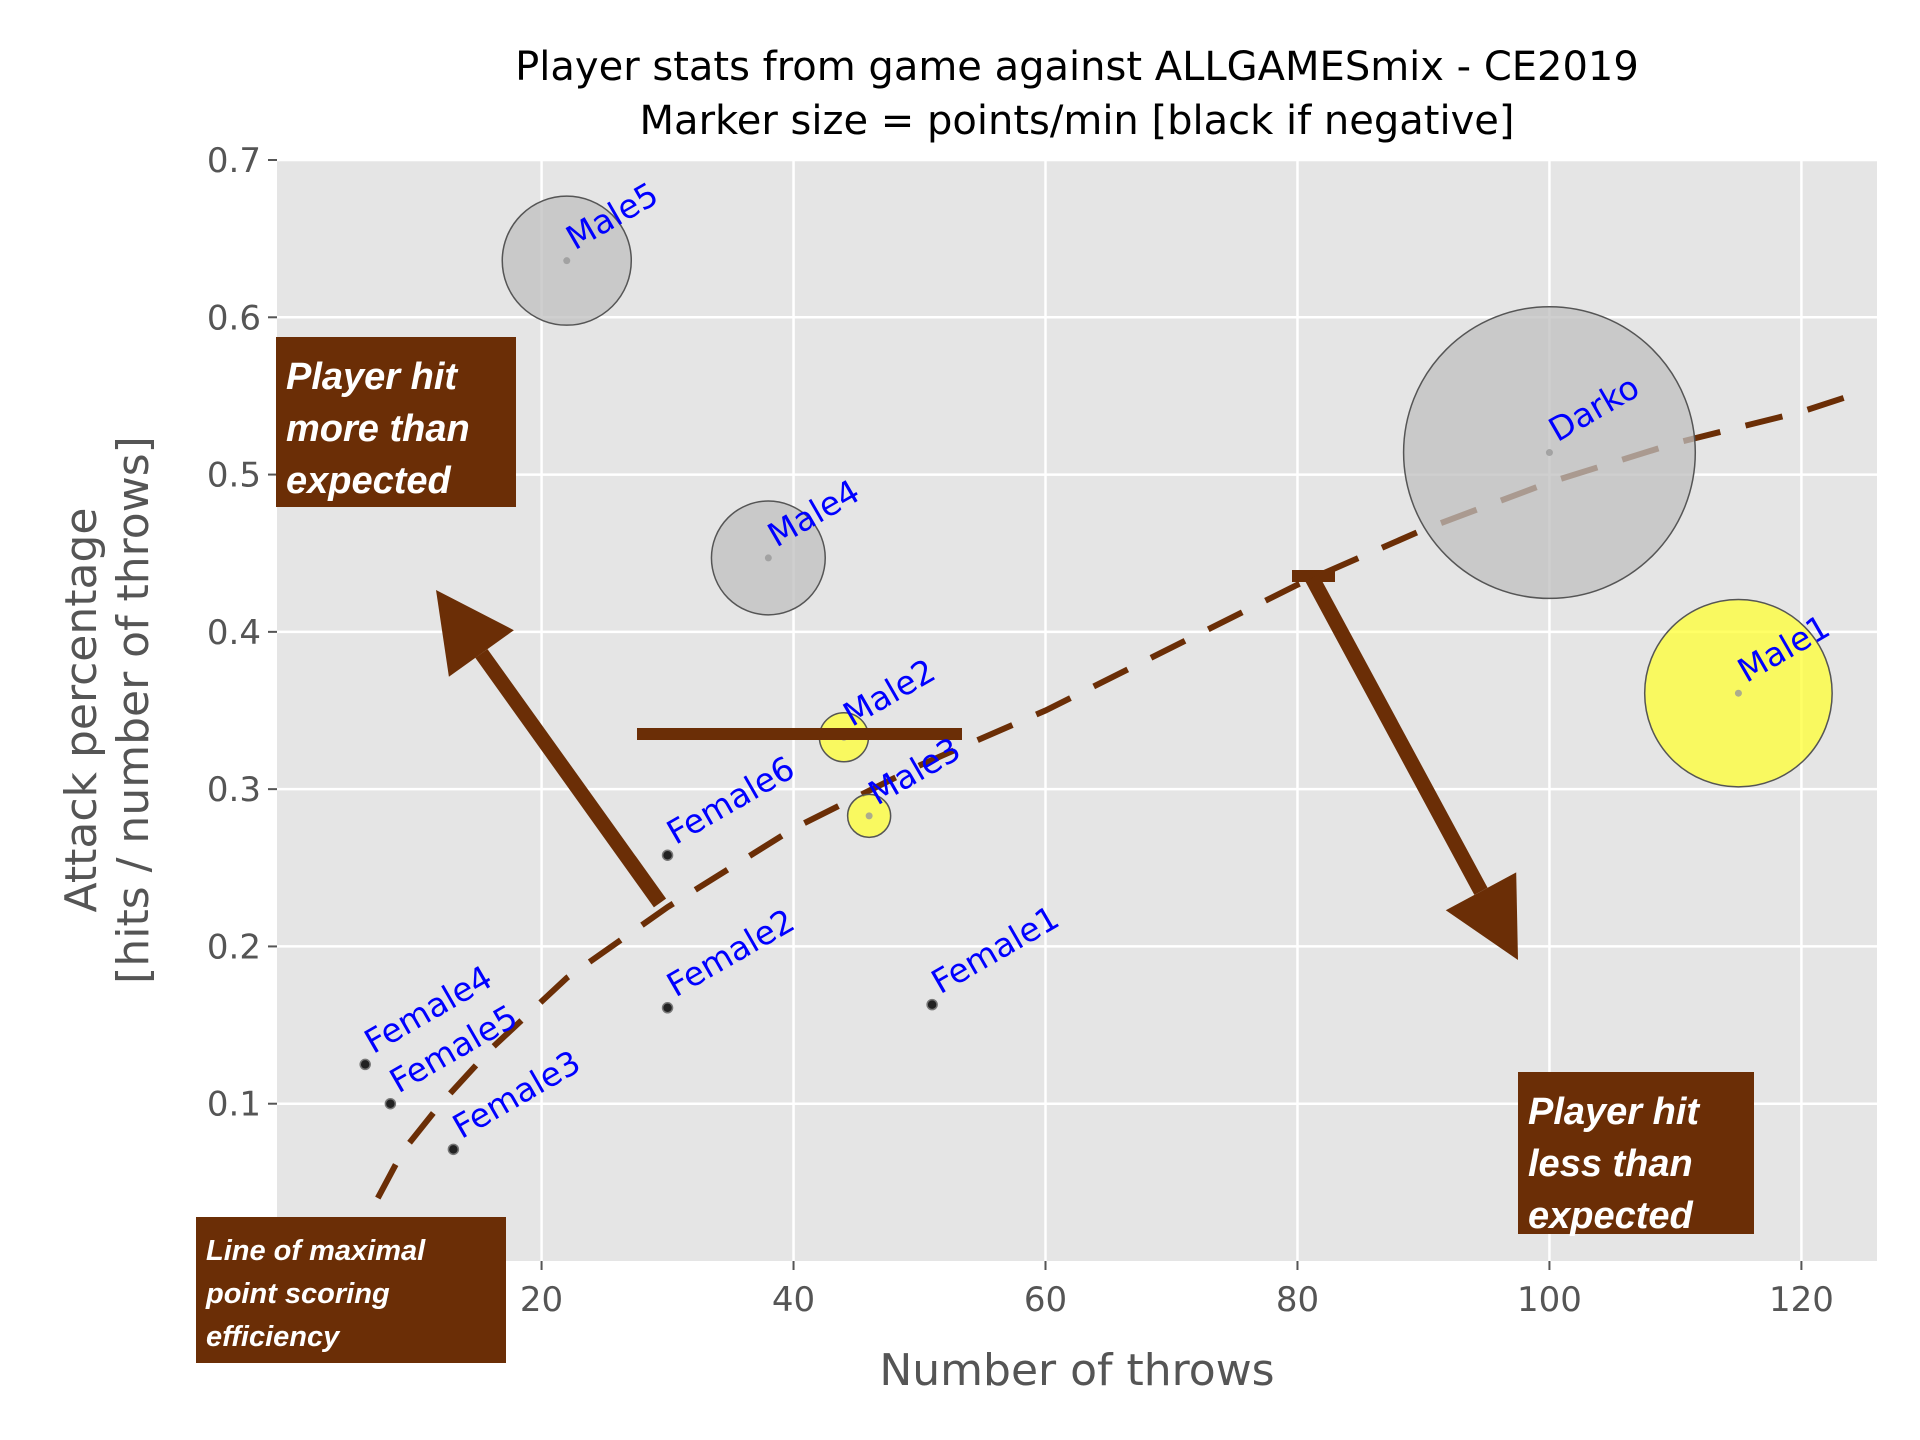 Image resolution: width=1920 pixels, height=1440 pixels. What do you see at coordinates (234, 947) in the screenshot?
I see `y-tick-label: 0.2` at bounding box center [234, 947].